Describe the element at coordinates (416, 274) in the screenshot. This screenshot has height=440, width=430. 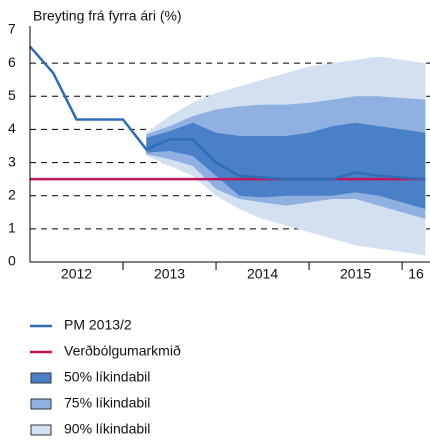
I see `x-tick-label: 16` at that location.